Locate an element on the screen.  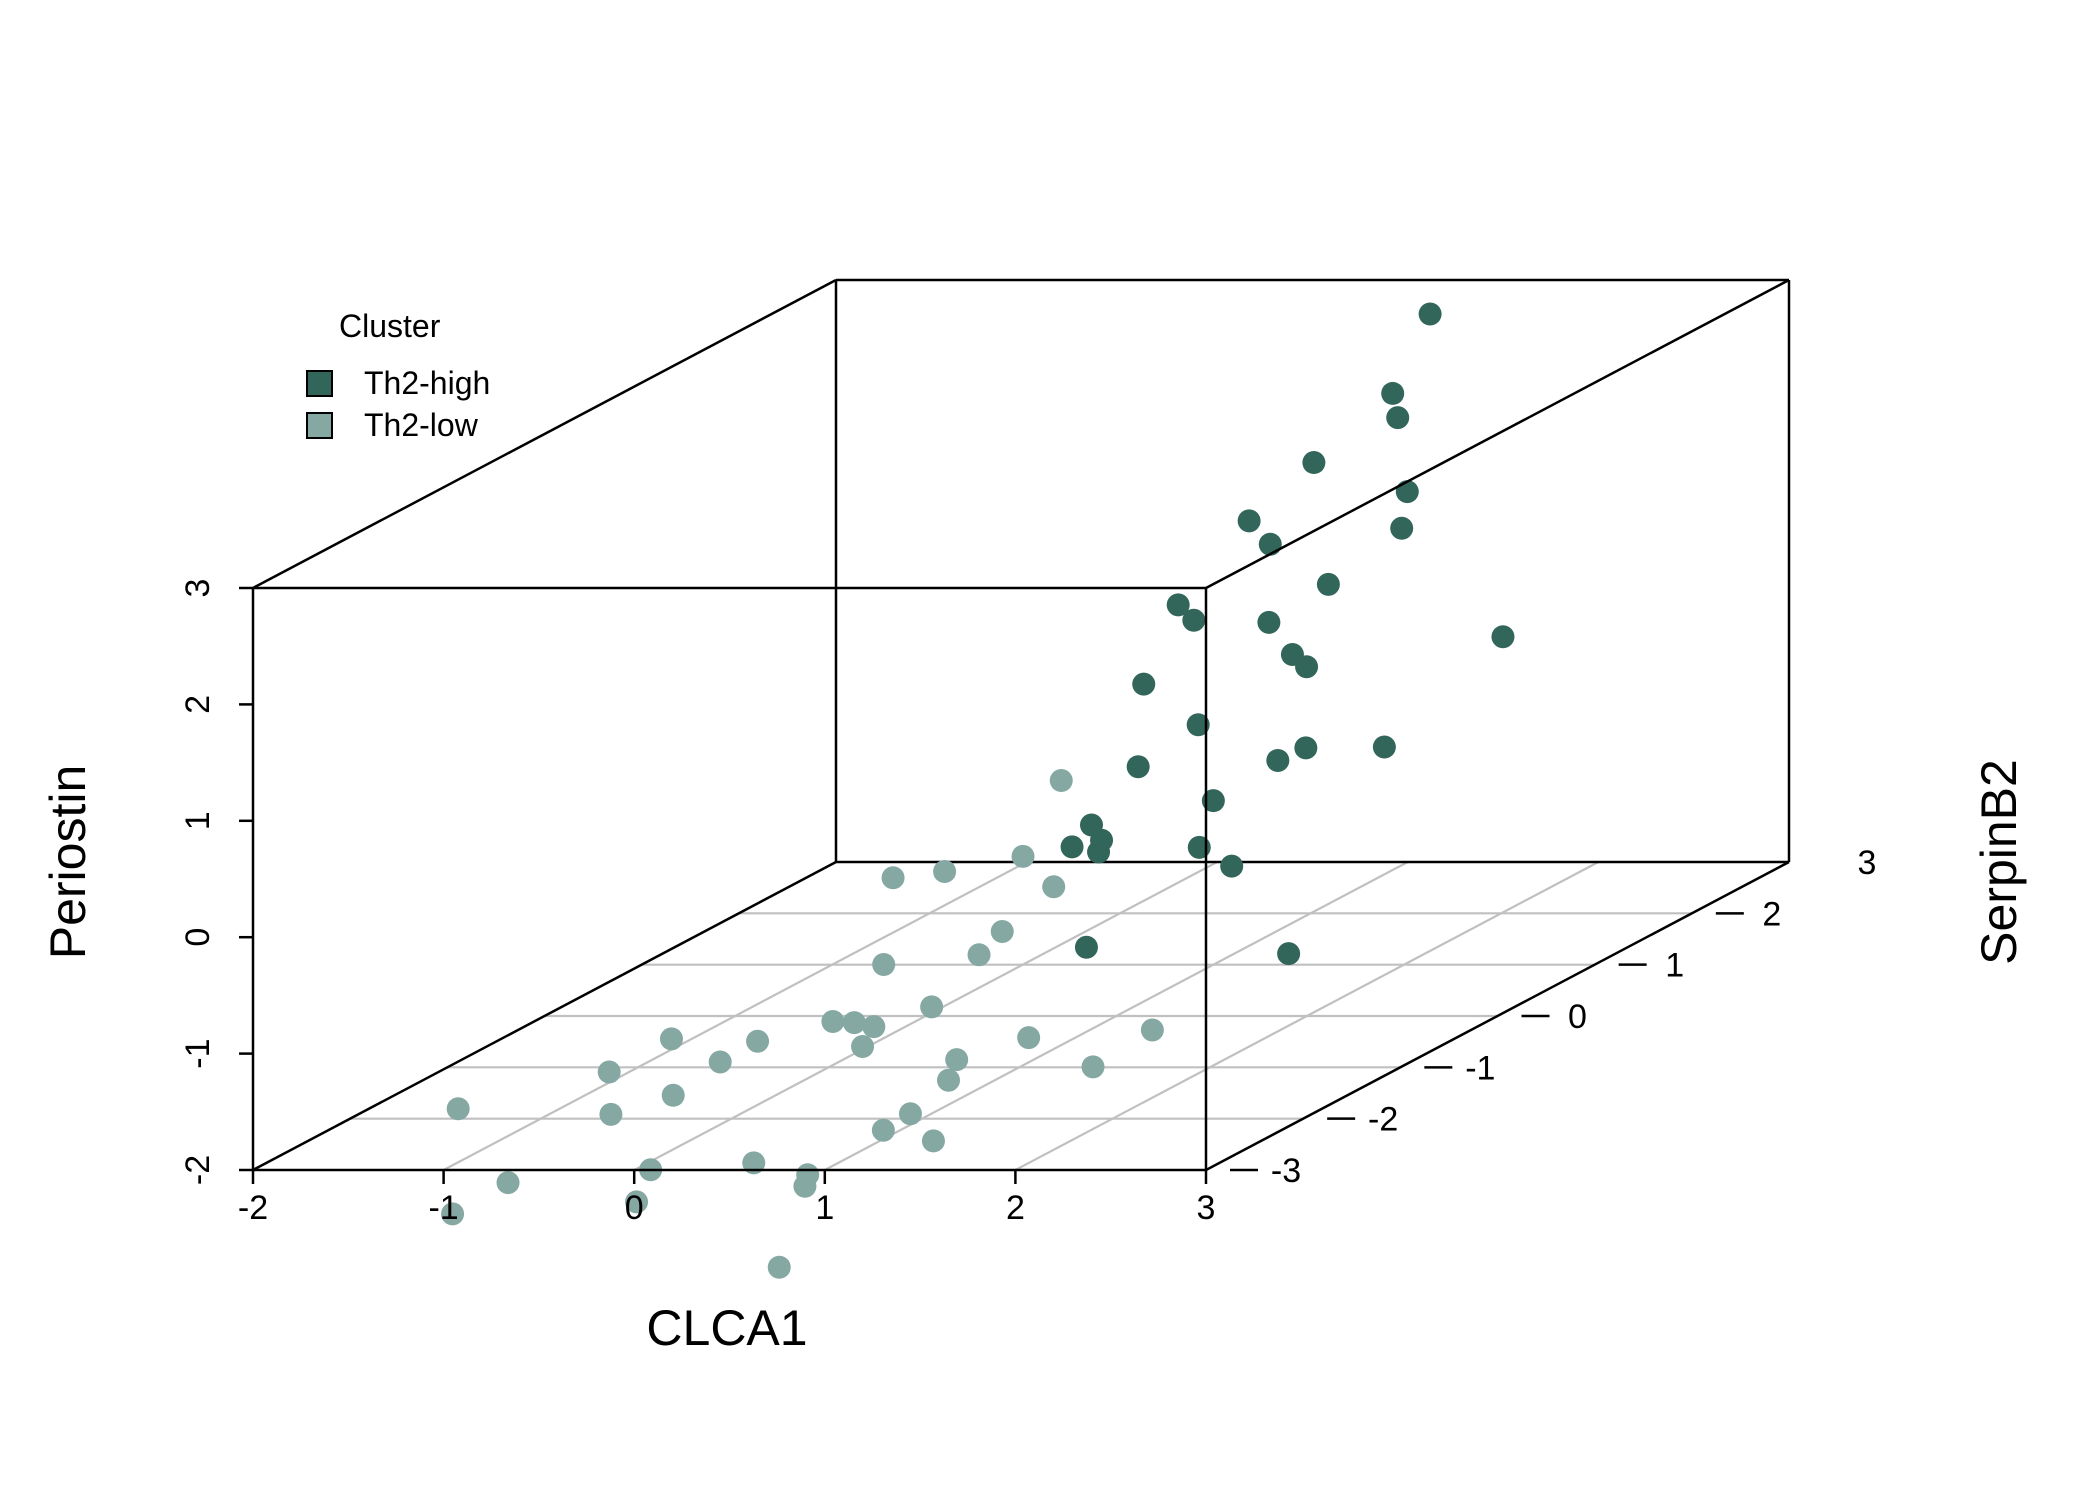
y-tick-label: 2 is located at coordinates (1771, 914).